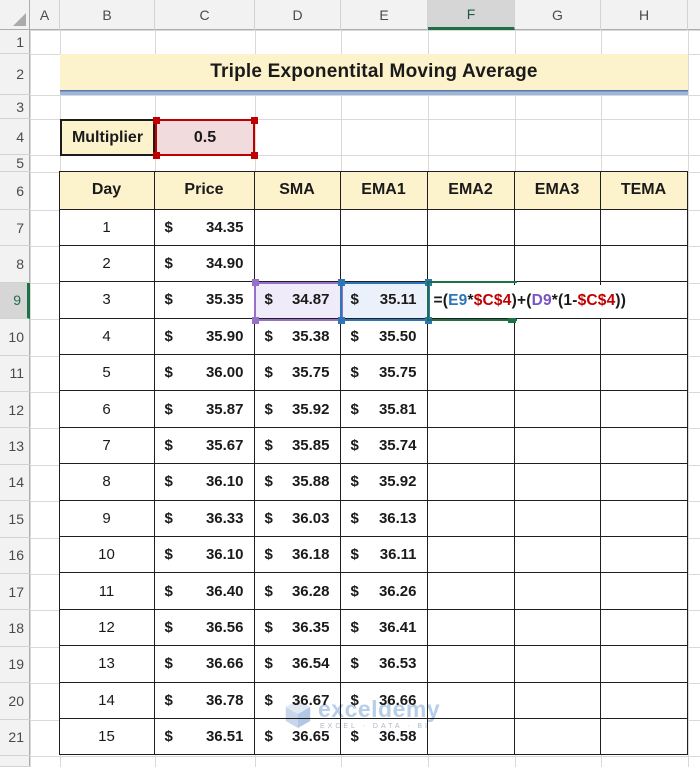 The height and width of the screenshot is (767, 700). What do you see at coordinates (644, 700) in the screenshot?
I see `cell-H20` at bounding box center [644, 700].